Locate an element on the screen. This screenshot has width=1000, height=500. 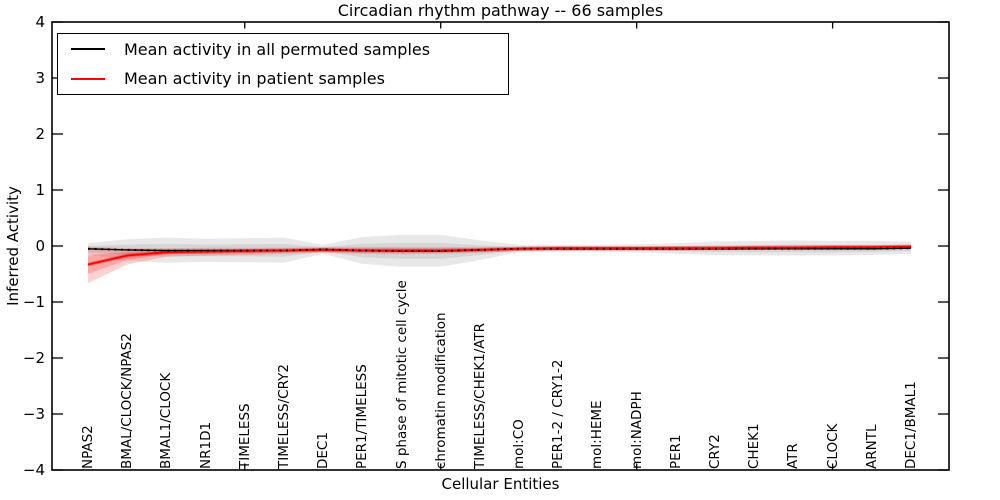
permuted-band-inner is located at coordinates (499, 250).